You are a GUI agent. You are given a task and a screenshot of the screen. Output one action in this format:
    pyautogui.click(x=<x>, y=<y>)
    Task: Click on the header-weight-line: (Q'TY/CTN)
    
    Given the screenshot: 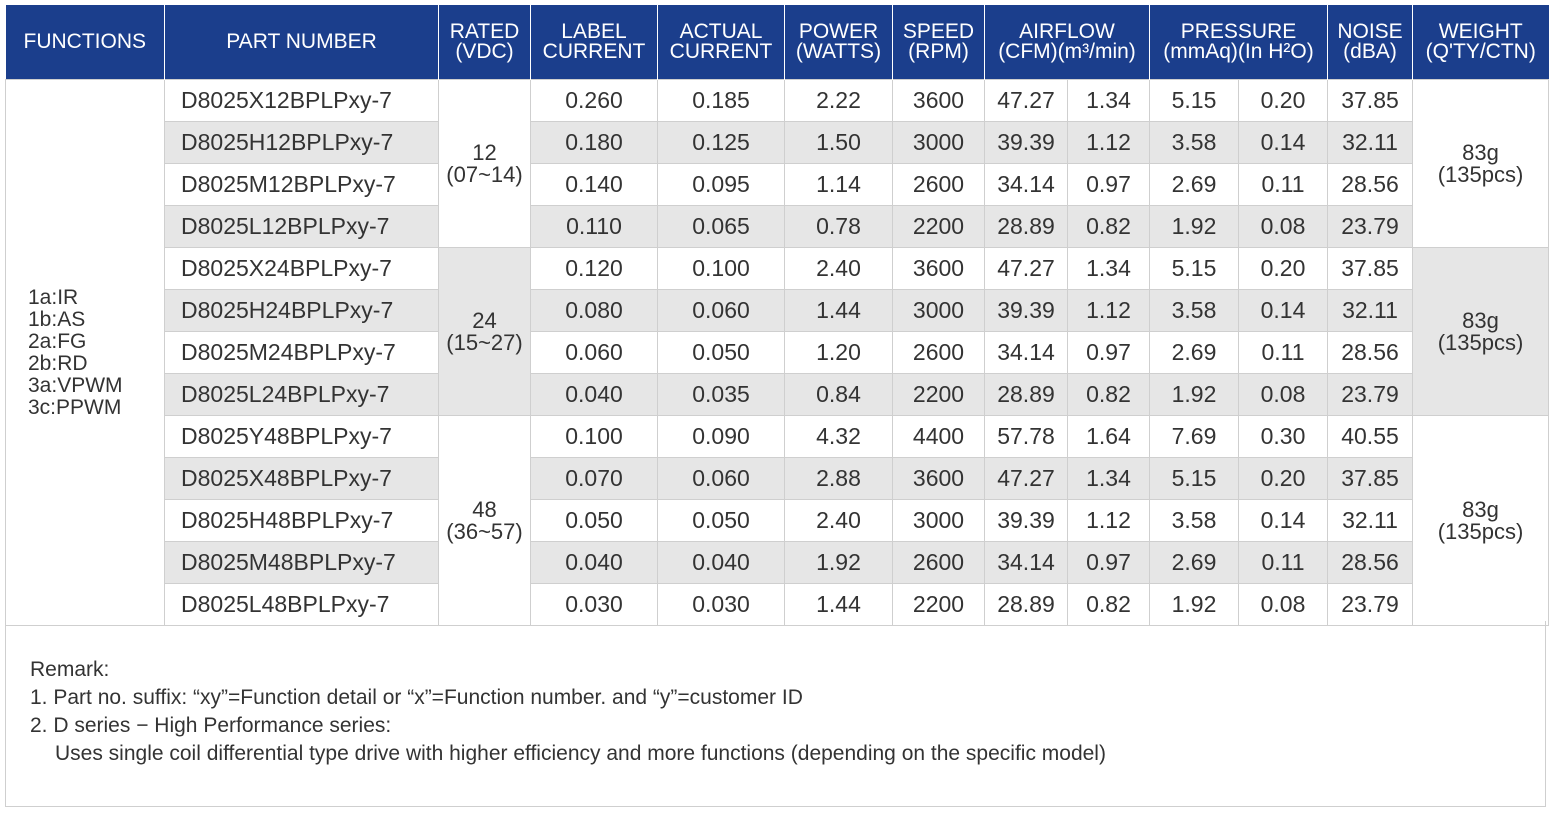 What is the action you would take?
    pyautogui.click(x=1480, y=51)
    